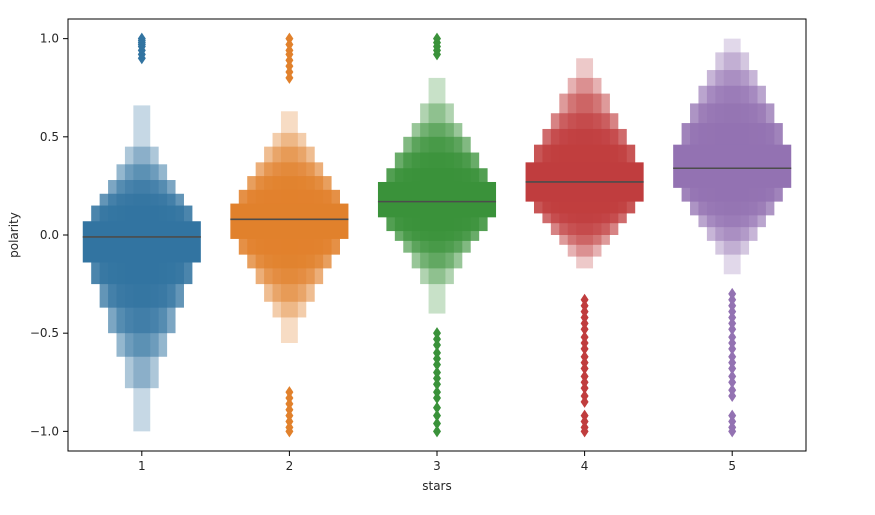 The image size is (875, 515). I want to click on y-axis: −1.0 −0.5 0.0 0.5 1.0, so click(49, 235).